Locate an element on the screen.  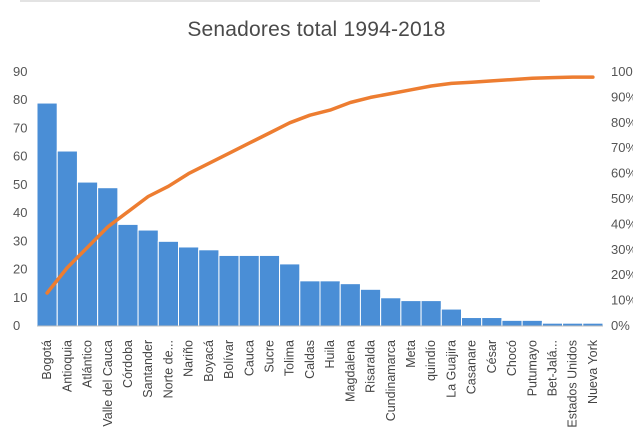
chart-title: Senadores total 1994-2018 is located at coordinates (316, 29).